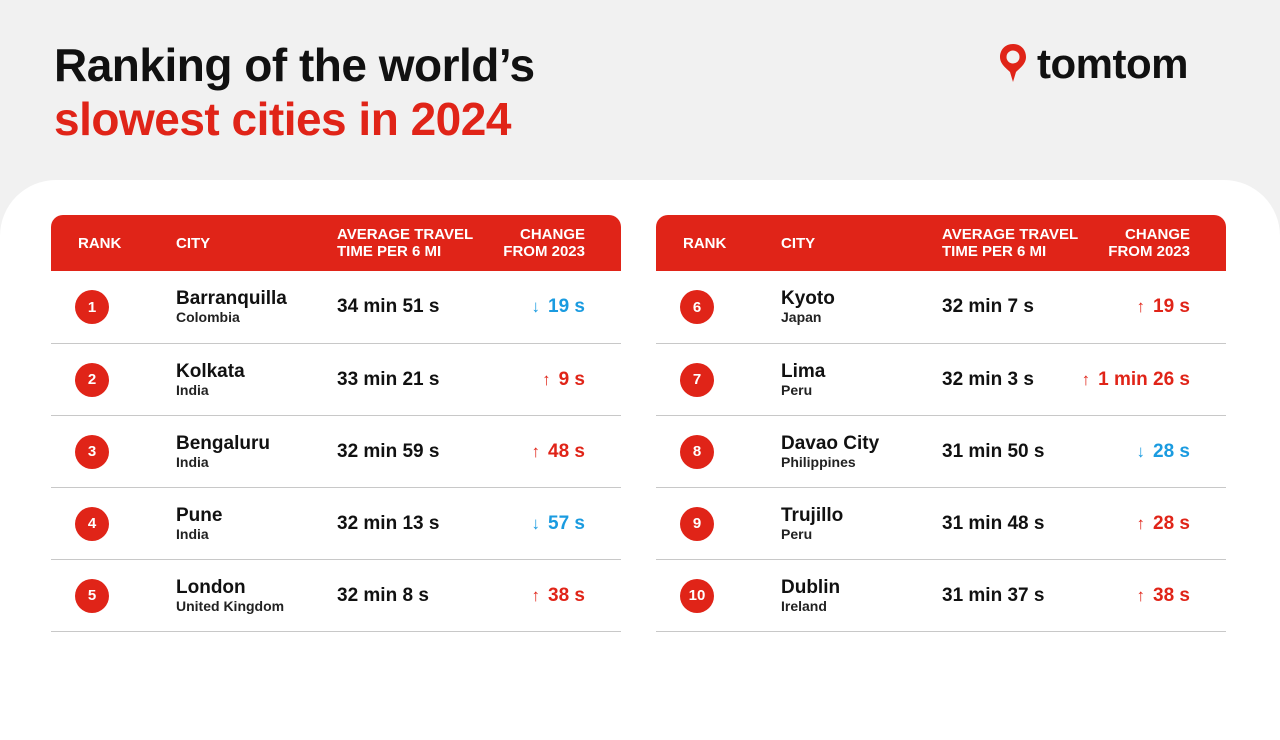 The width and height of the screenshot is (1280, 740). Describe the element at coordinates (208, 317) in the screenshot. I see `country-name: Colombia` at that location.